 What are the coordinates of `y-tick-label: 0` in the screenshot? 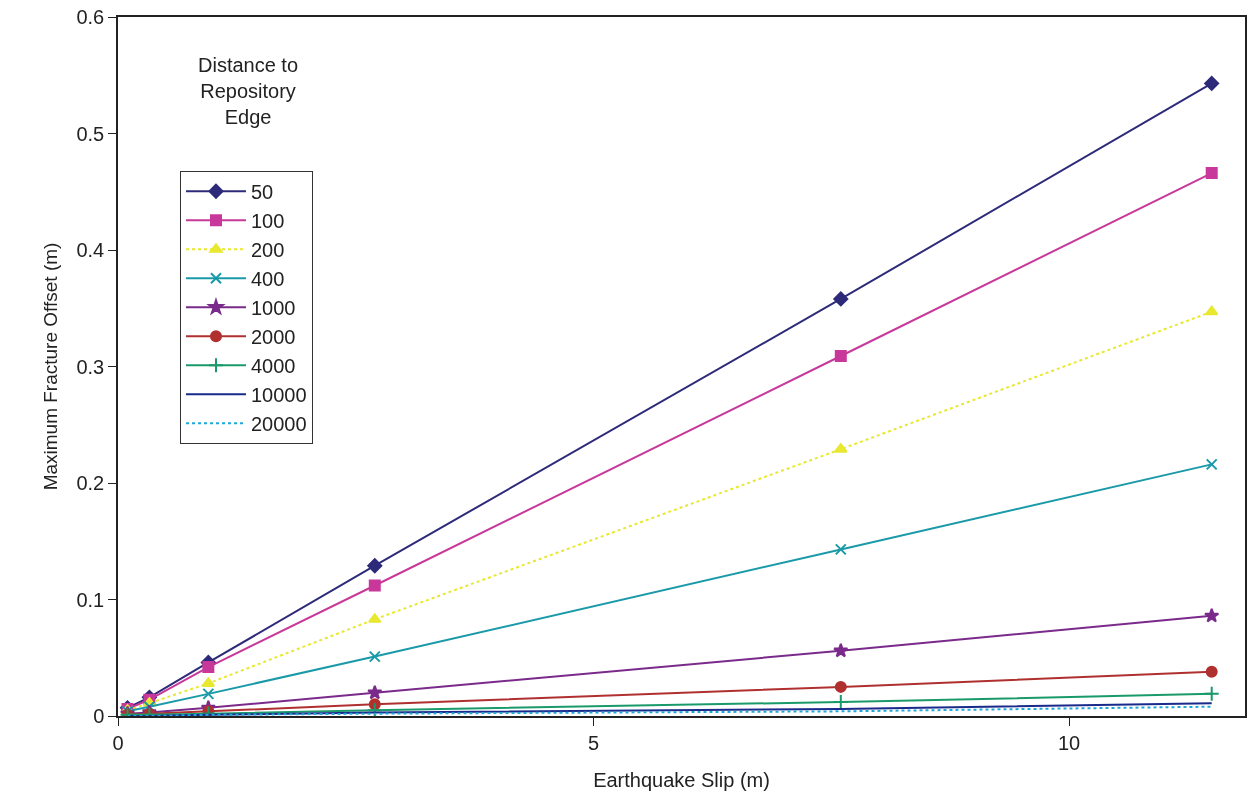 It's located at (99, 716).